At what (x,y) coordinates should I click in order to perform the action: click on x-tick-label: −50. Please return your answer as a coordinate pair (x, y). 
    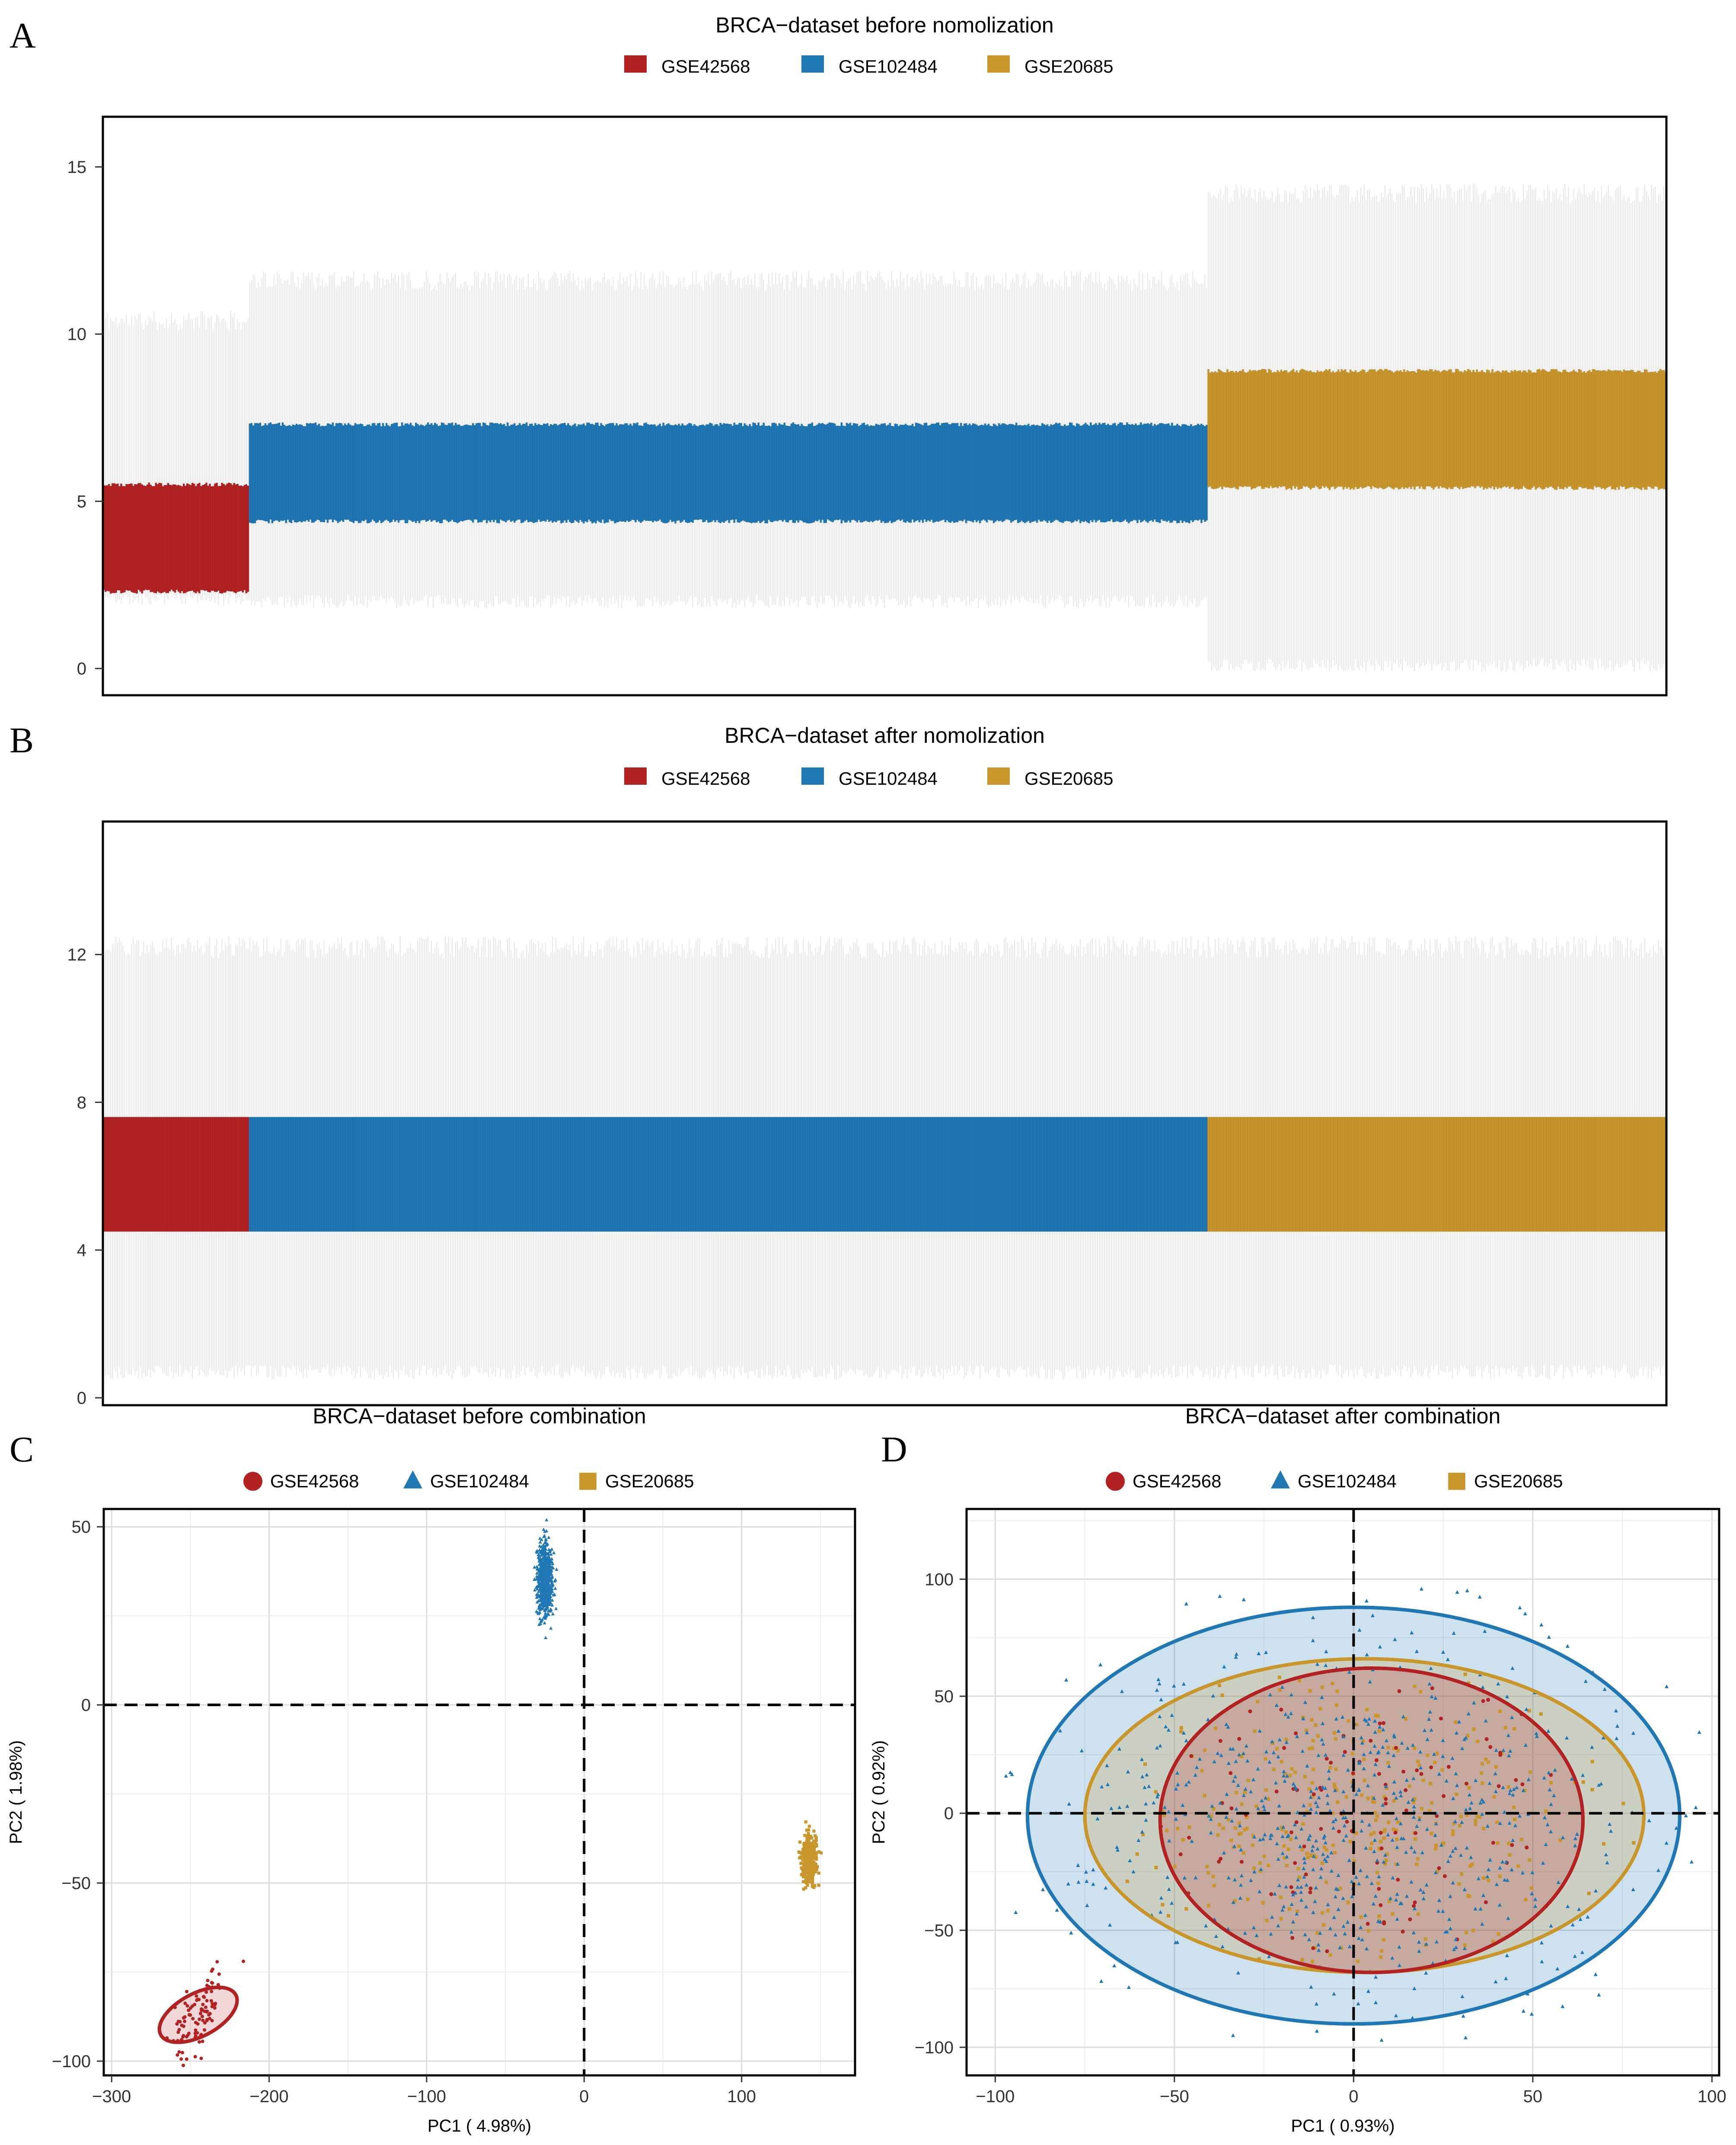
    Looking at the image, I should click on (1174, 2097).